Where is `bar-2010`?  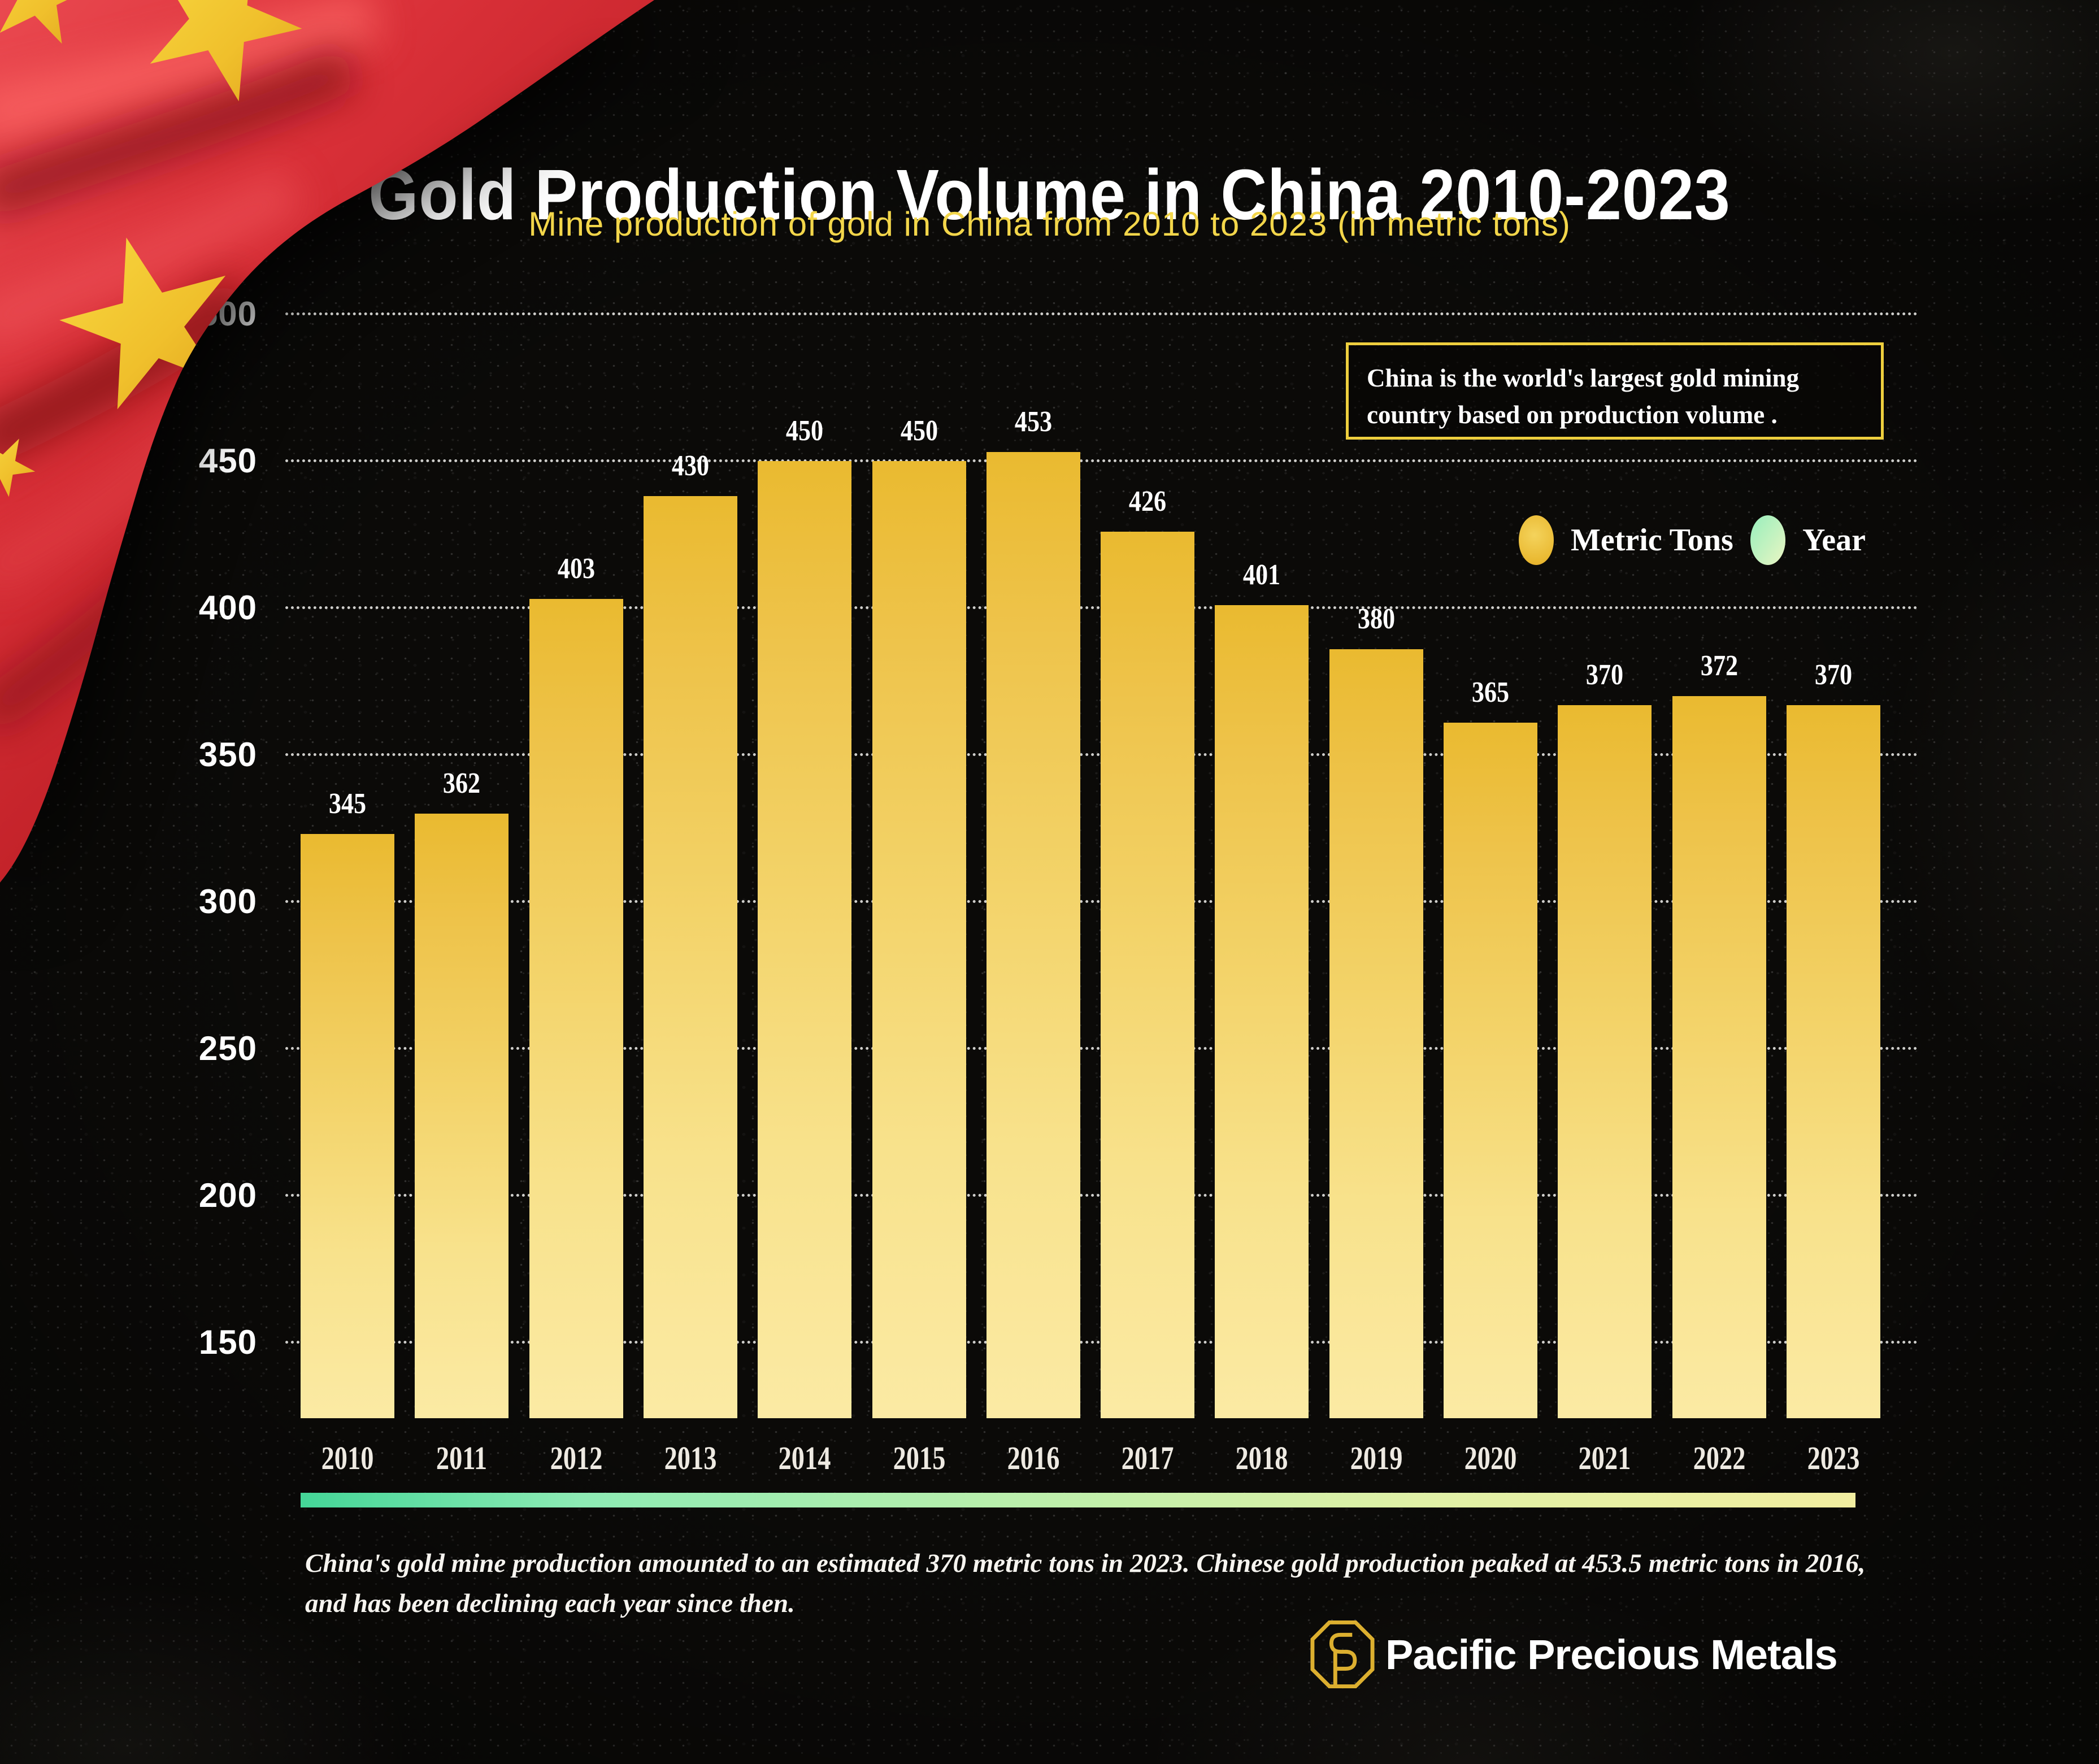
bar-2010 is located at coordinates (347, 1126).